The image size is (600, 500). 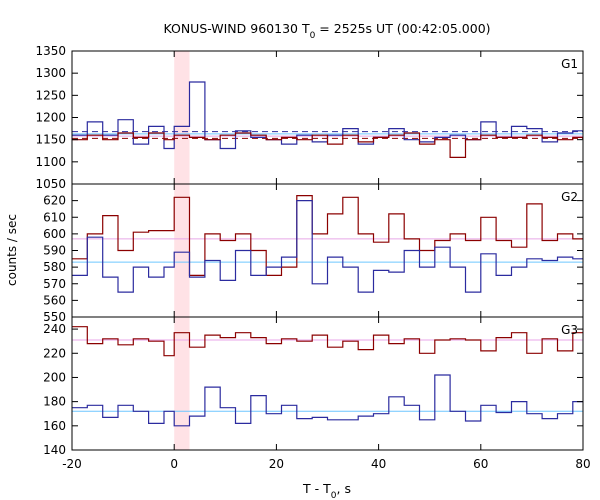 What do you see at coordinates (54, 300) in the screenshot?
I see `y-tick-label: 560` at bounding box center [54, 300].